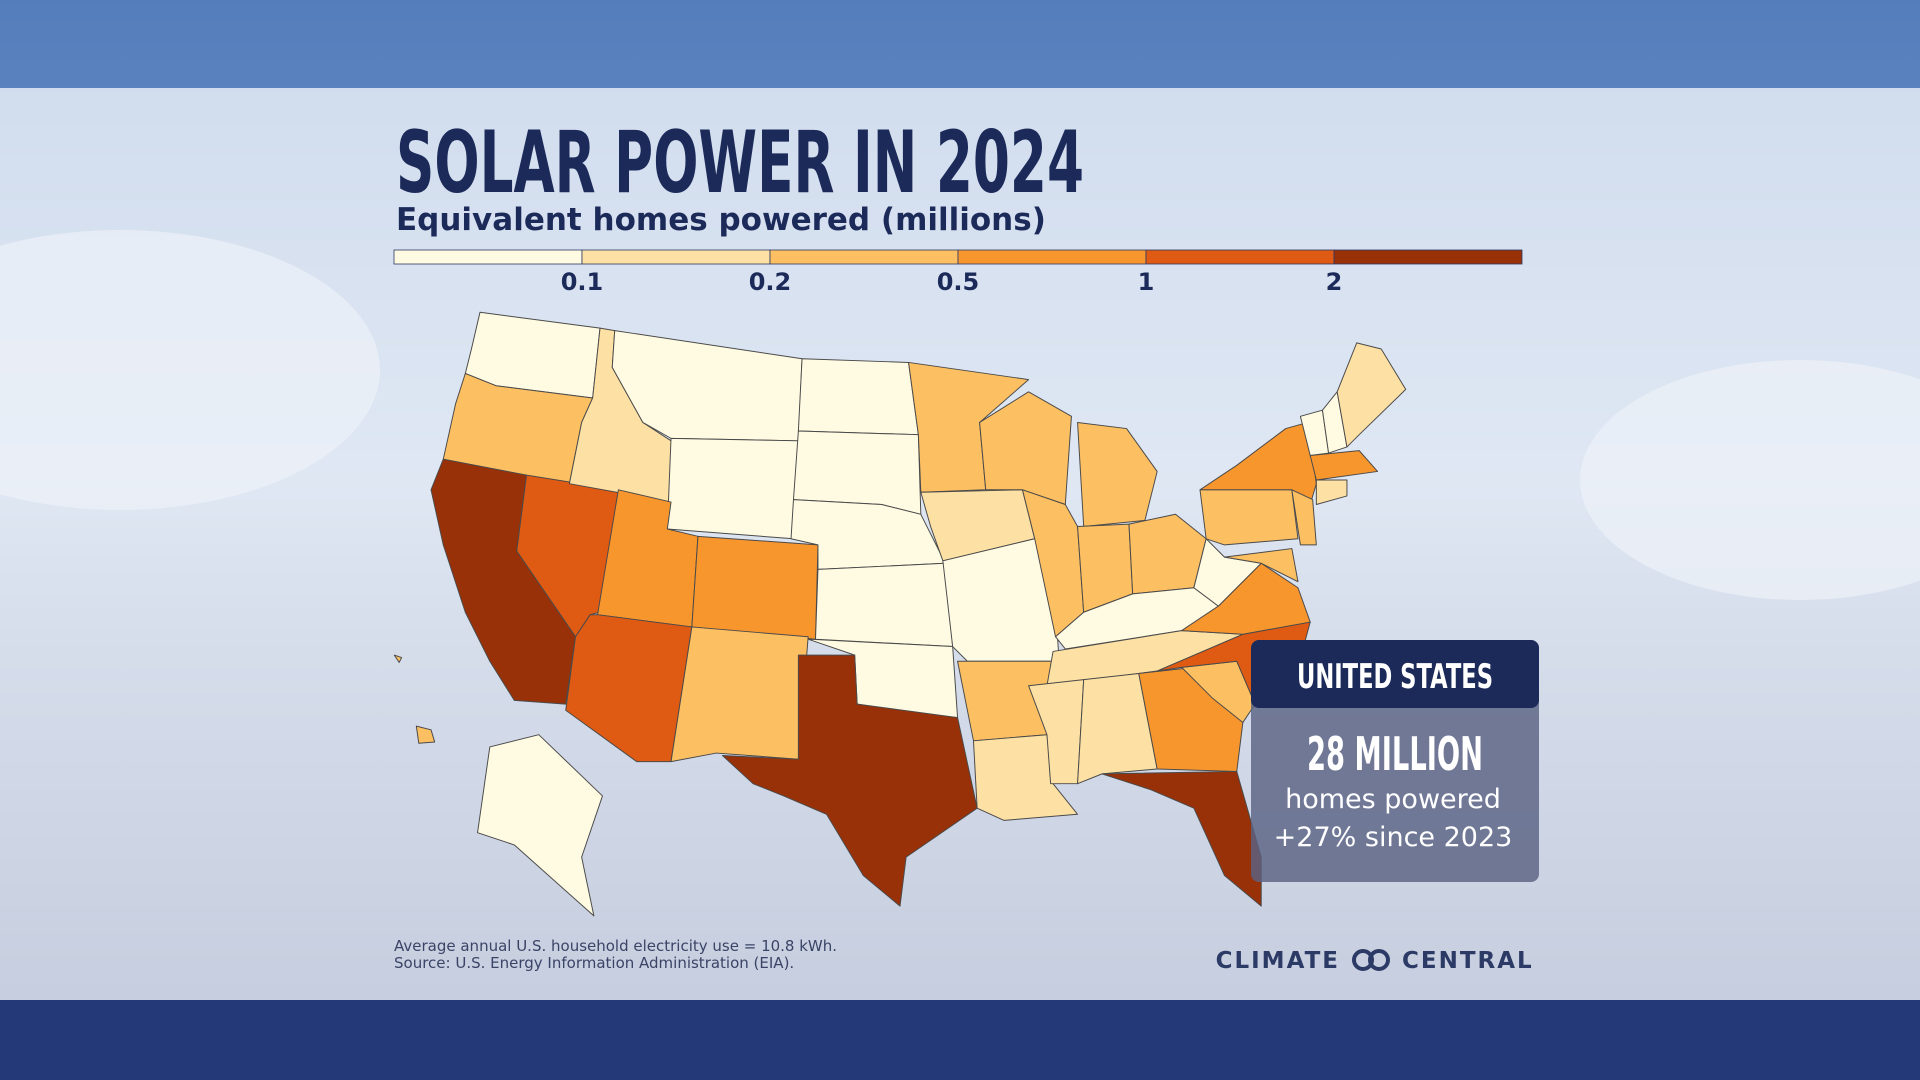 The width and height of the screenshot is (1920, 1080). Describe the element at coordinates (960, 44) in the screenshot. I see `top-band` at that location.